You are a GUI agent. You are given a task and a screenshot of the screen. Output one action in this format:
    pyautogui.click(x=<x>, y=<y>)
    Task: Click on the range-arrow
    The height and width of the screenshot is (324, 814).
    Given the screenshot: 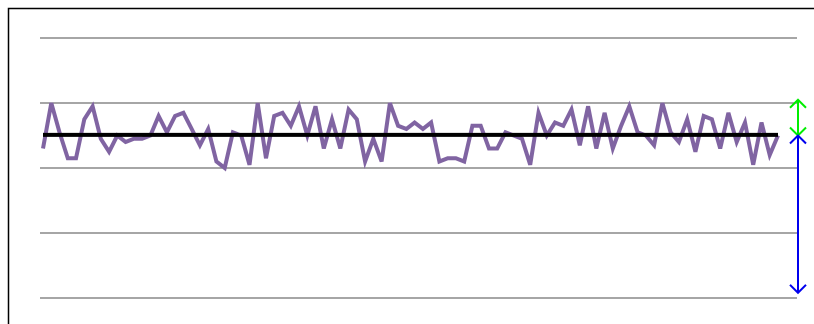 What is the action you would take?
    pyautogui.click(x=798, y=214)
    